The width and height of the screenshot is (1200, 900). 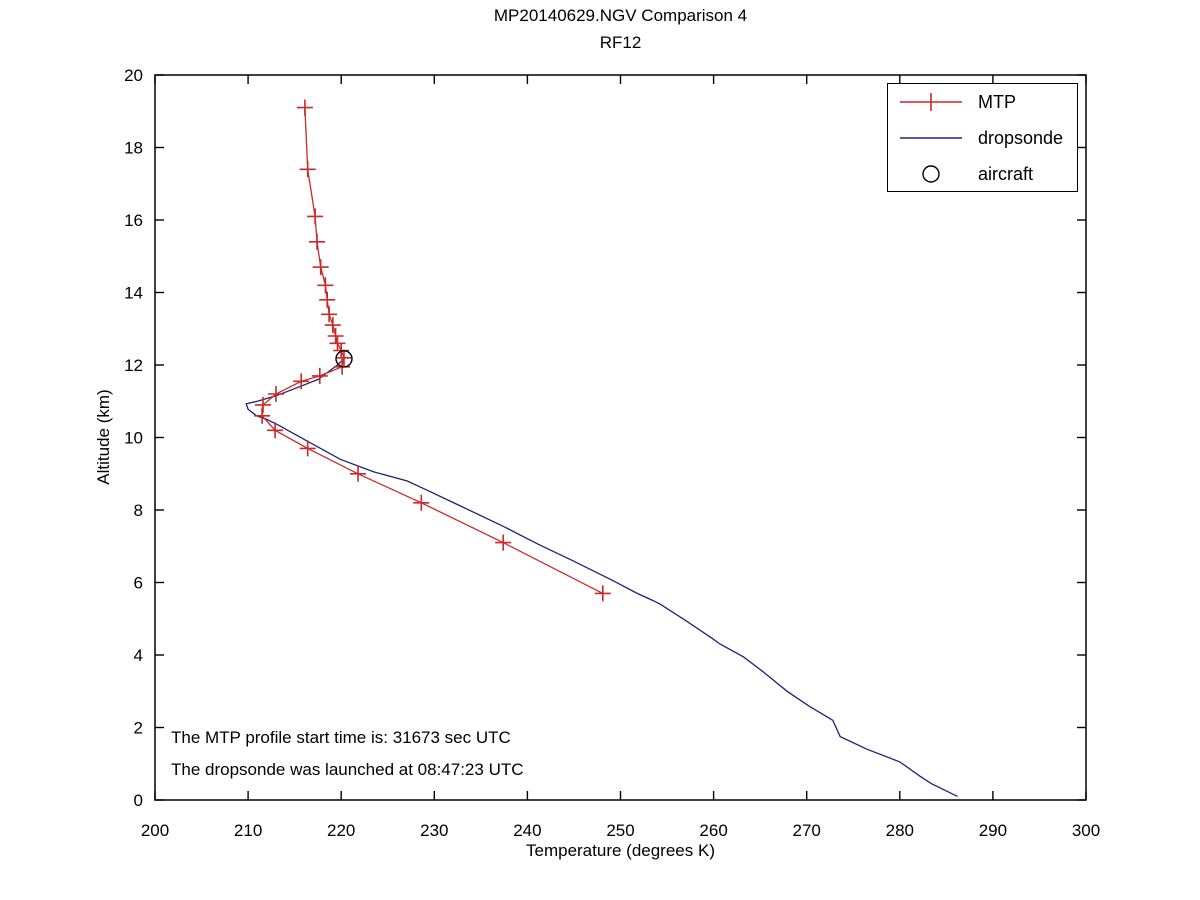 I want to click on aircraft-marker, so click(x=344, y=359).